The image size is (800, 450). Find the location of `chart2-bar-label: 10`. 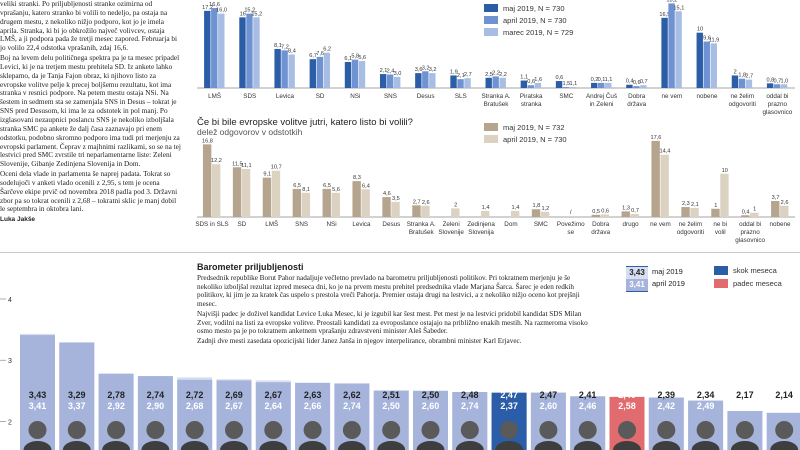

chart2-bar-label: 10 is located at coordinates (725, 171).